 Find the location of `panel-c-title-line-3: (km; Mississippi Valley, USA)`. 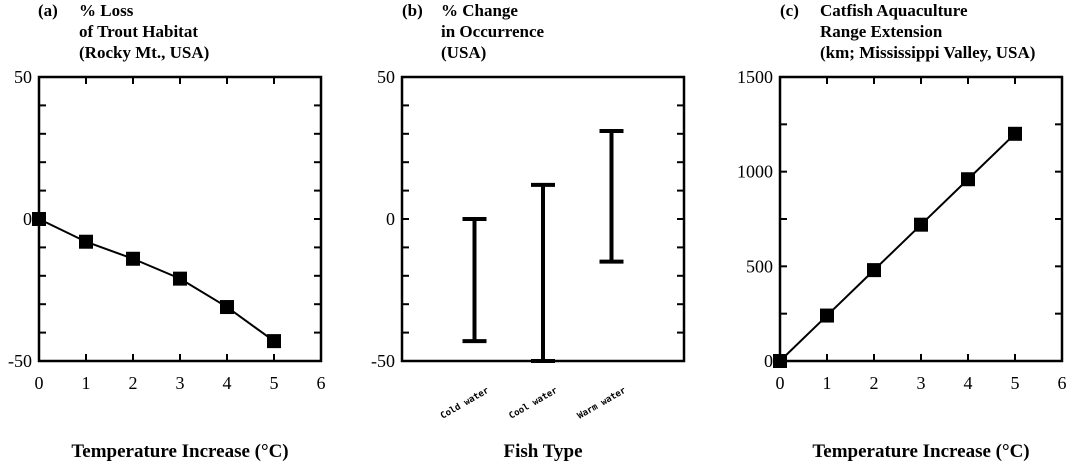

panel-c-title-line-3: (km; Mississippi Valley, USA) is located at coordinates (927, 52).